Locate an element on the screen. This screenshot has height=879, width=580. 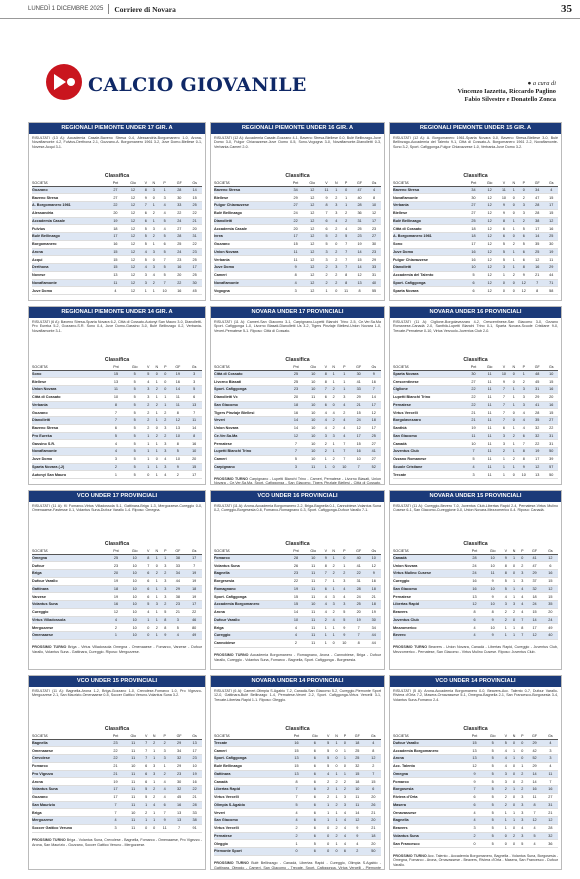
team-name: Union Novara is located at coordinates (429, 565).